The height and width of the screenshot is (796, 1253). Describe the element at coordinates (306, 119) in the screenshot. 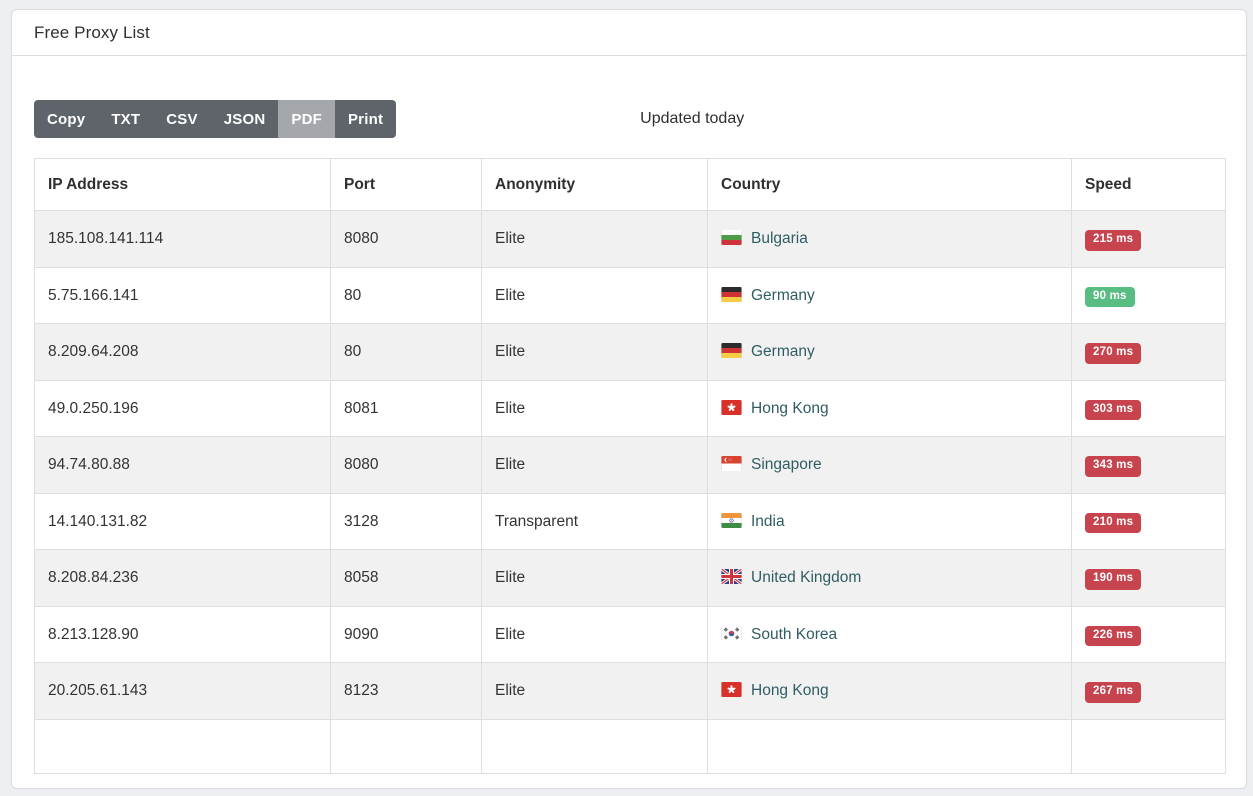

I see `pdf-button: PDF` at that location.